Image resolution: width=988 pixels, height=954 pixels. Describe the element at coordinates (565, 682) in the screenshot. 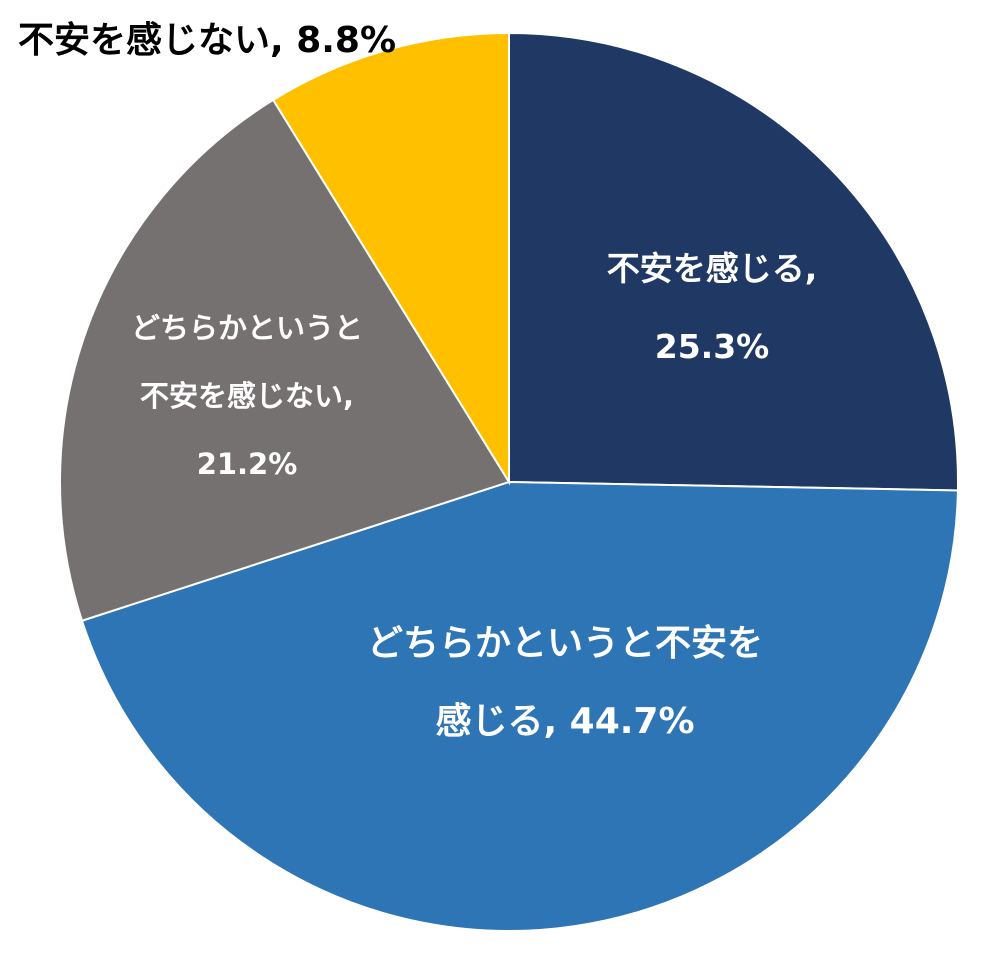

I see `slice-label: どちらかというと不安を感じる, 44.7%` at that location.